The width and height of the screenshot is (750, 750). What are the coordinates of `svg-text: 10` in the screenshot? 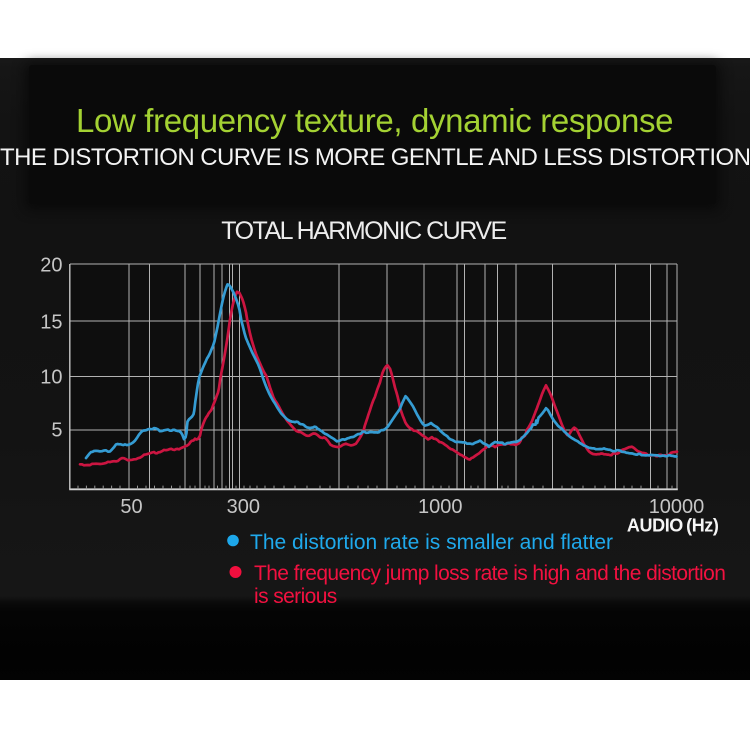 It's located at (51, 378).